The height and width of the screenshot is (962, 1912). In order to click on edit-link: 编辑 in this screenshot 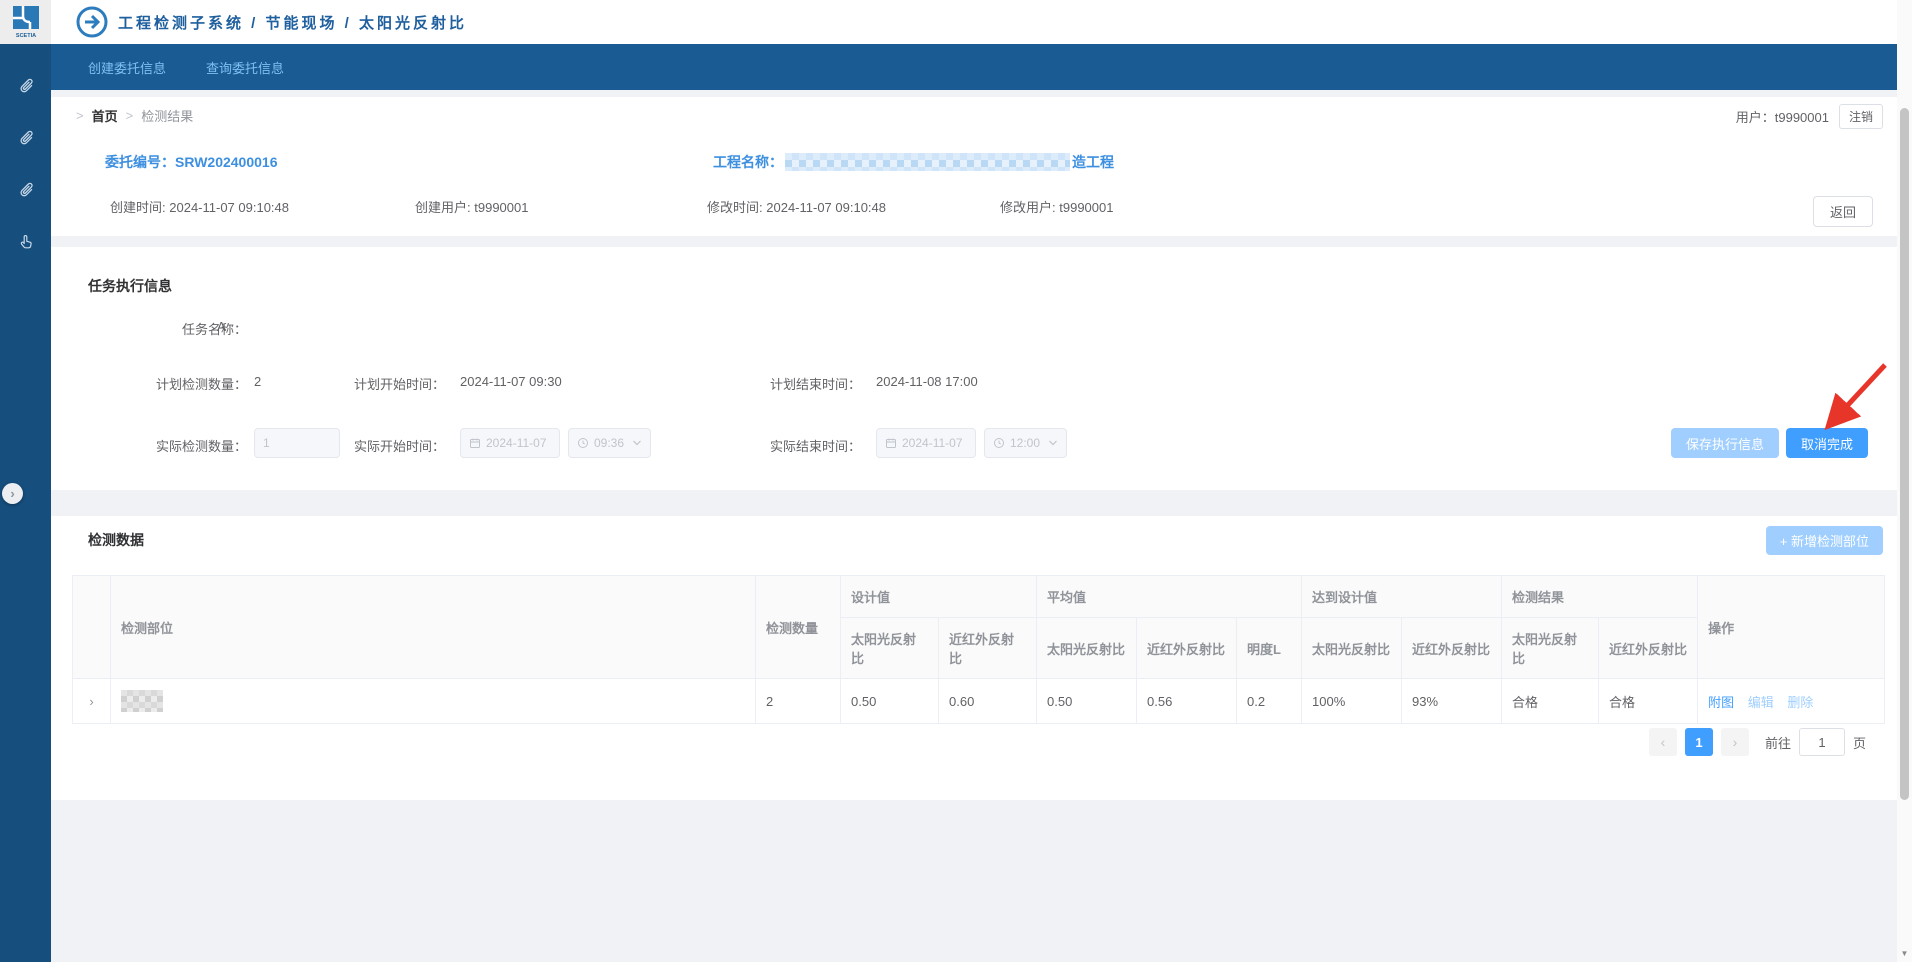, I will do `click(1760, 702)`.